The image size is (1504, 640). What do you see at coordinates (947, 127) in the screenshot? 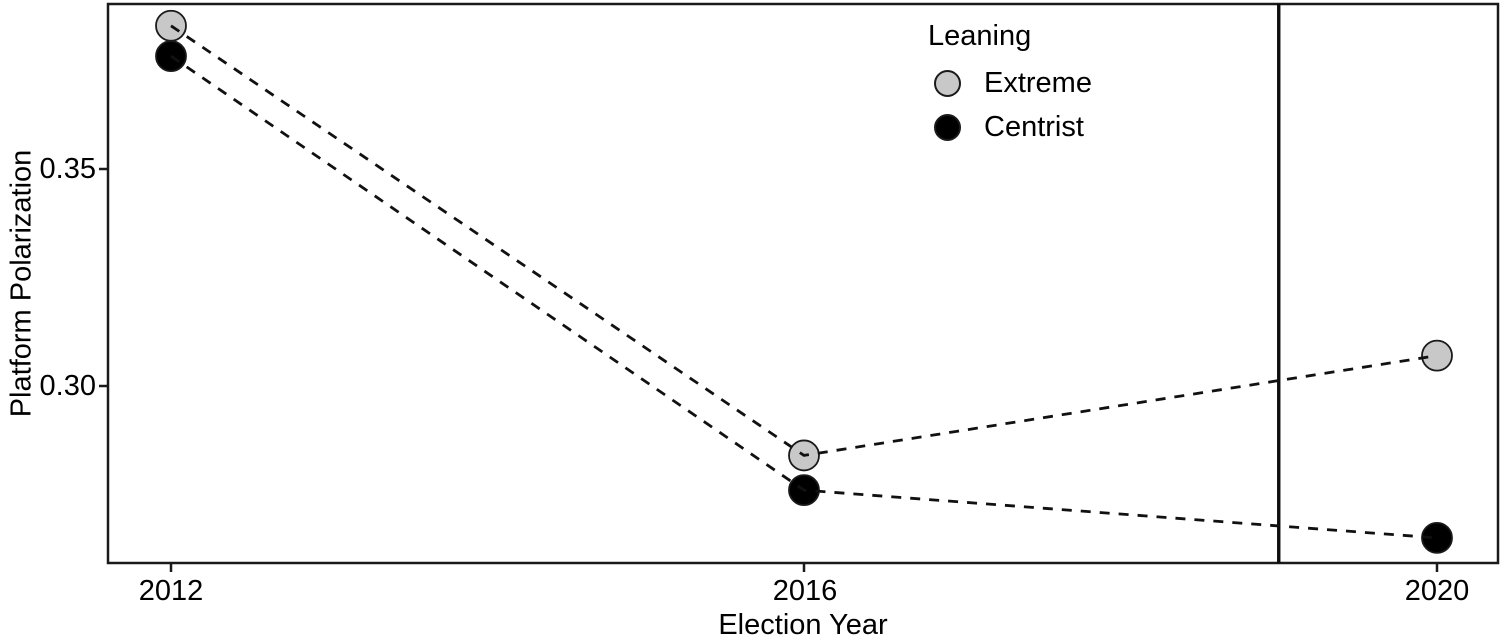
I see `centrist-marker-icon` at bounding box center [947, 127].